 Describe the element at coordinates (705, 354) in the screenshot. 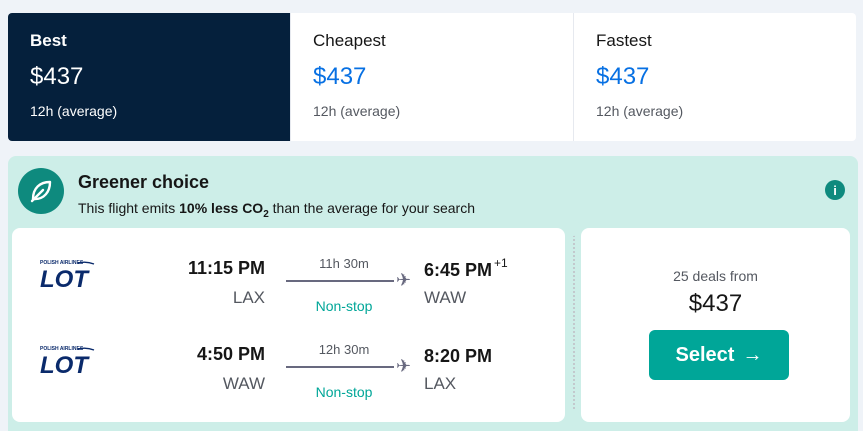

I see `select-button-label: Select` at that location.